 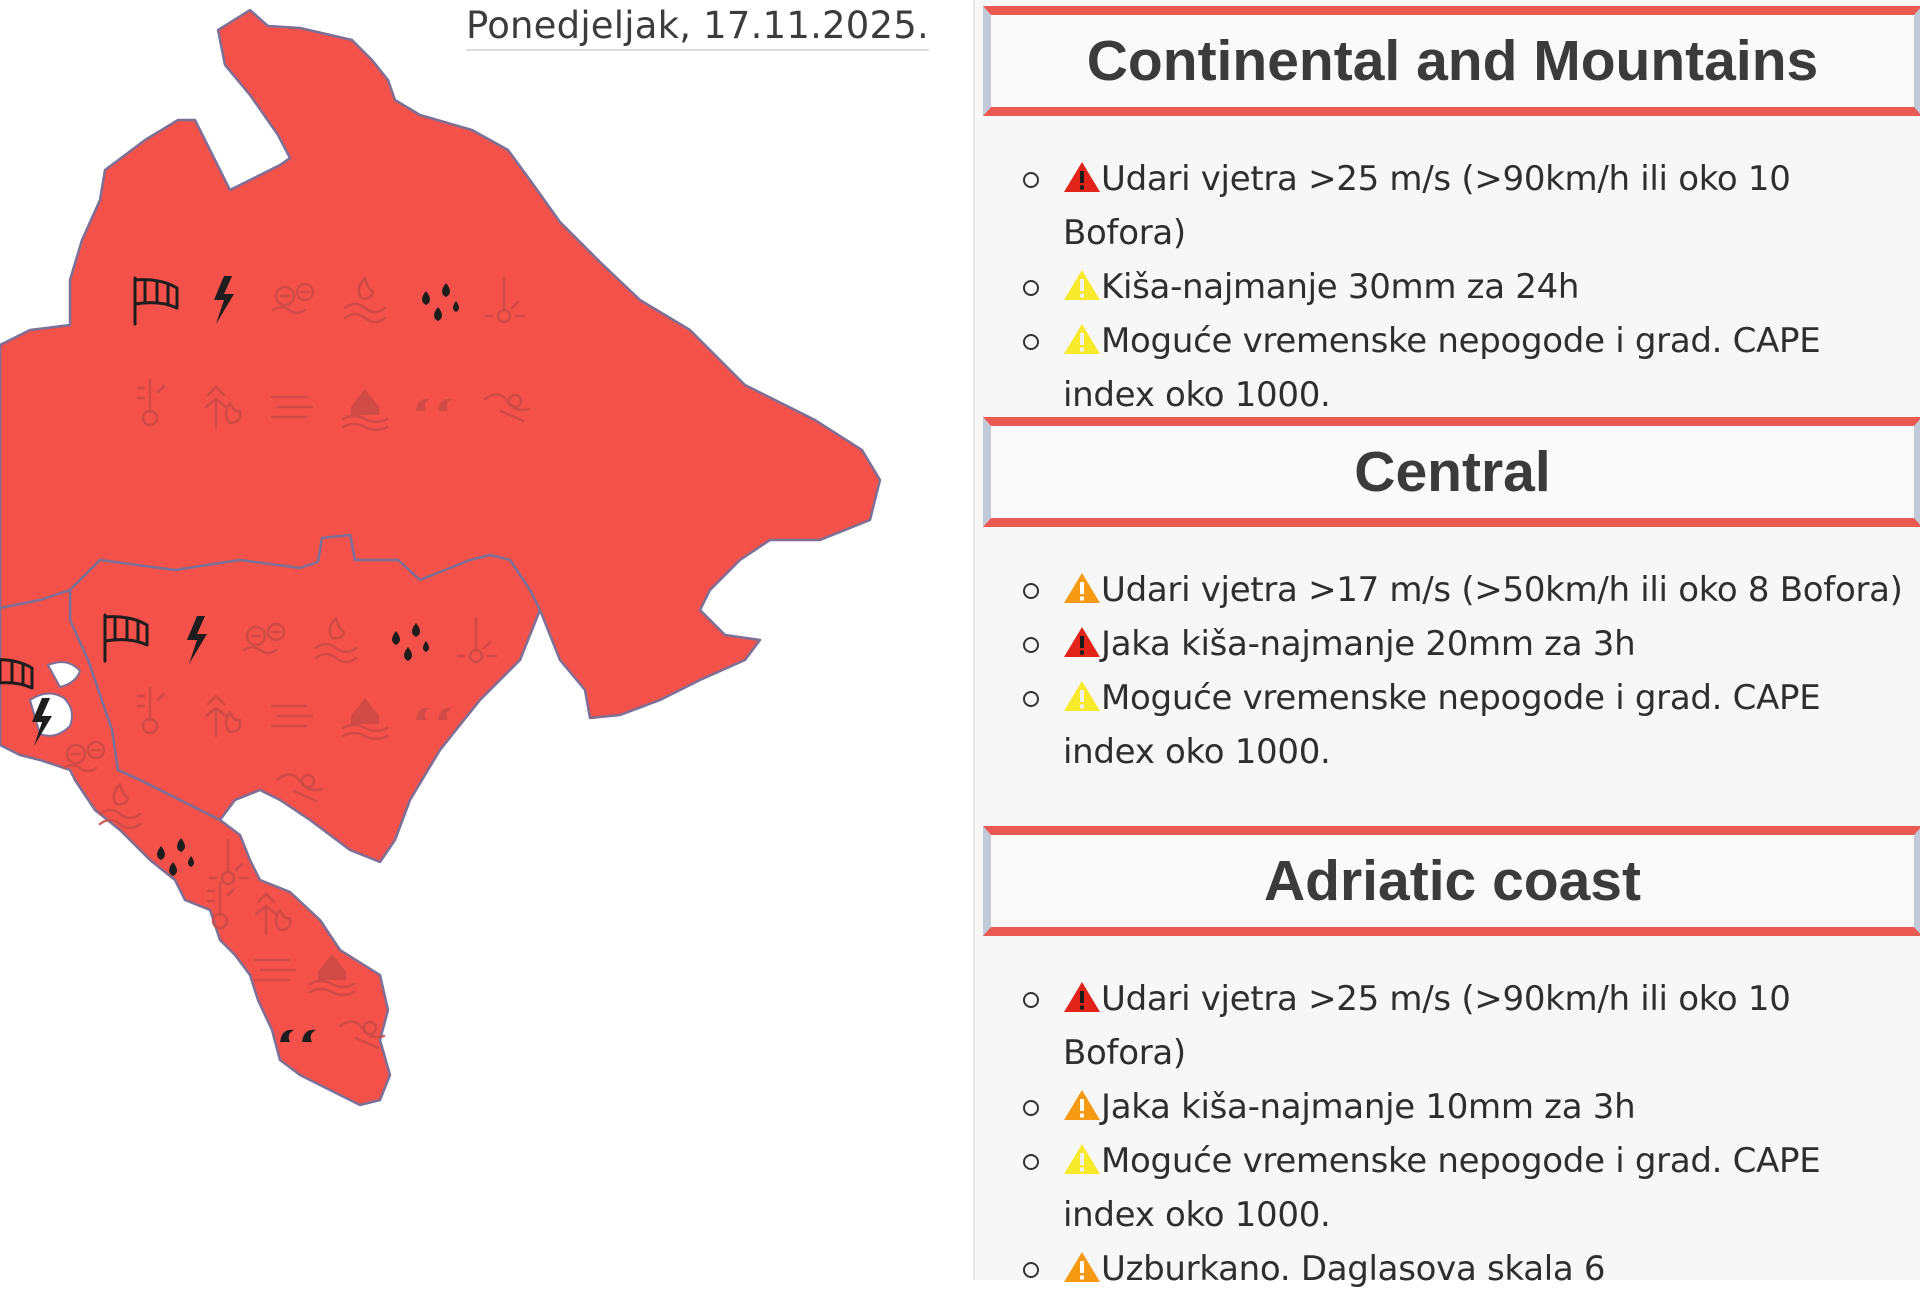 I want to click on warning-item: Kiša-najmanje 30mm za 24h, so click(x=1468, y=287).